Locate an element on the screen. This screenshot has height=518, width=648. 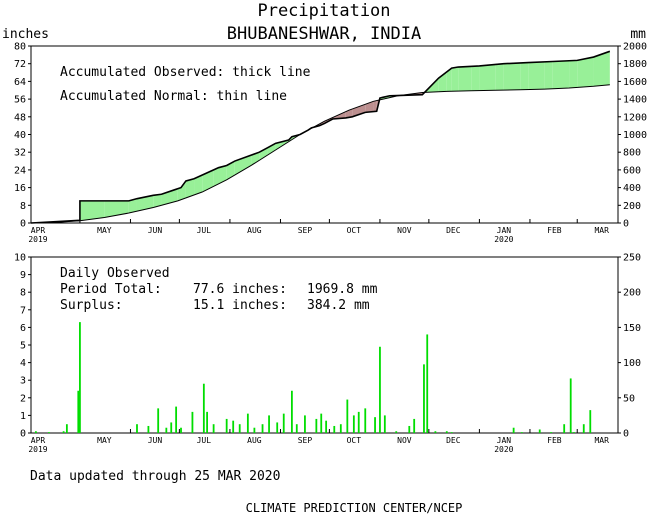
legend-normal: Accumulated Normal: thin line is located at coordinates (173, 96).